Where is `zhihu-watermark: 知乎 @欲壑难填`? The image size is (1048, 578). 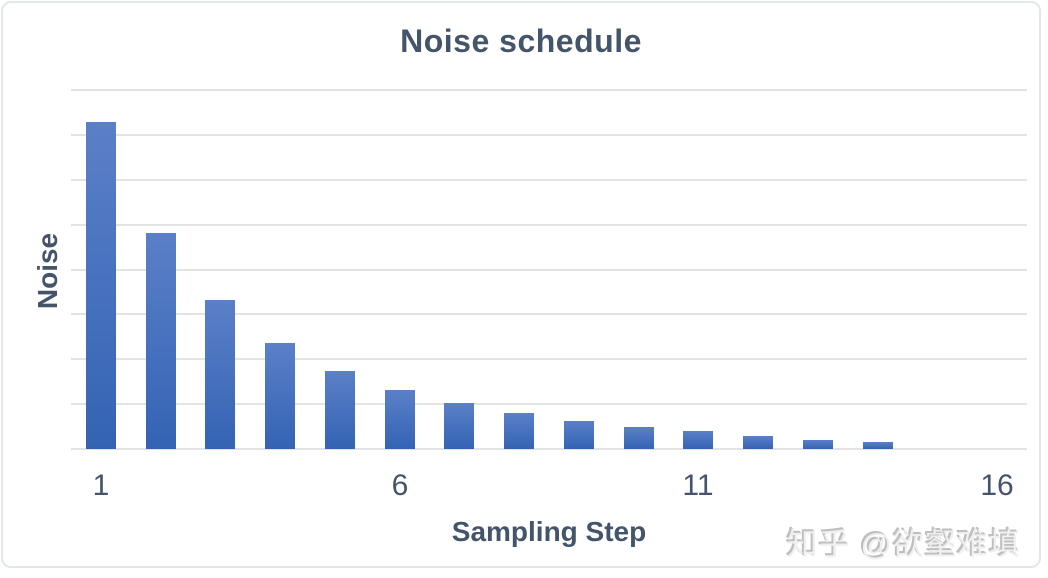
zhihu-watermark: 知乎 @欲壑难填 is located at coordinates (903, 544).